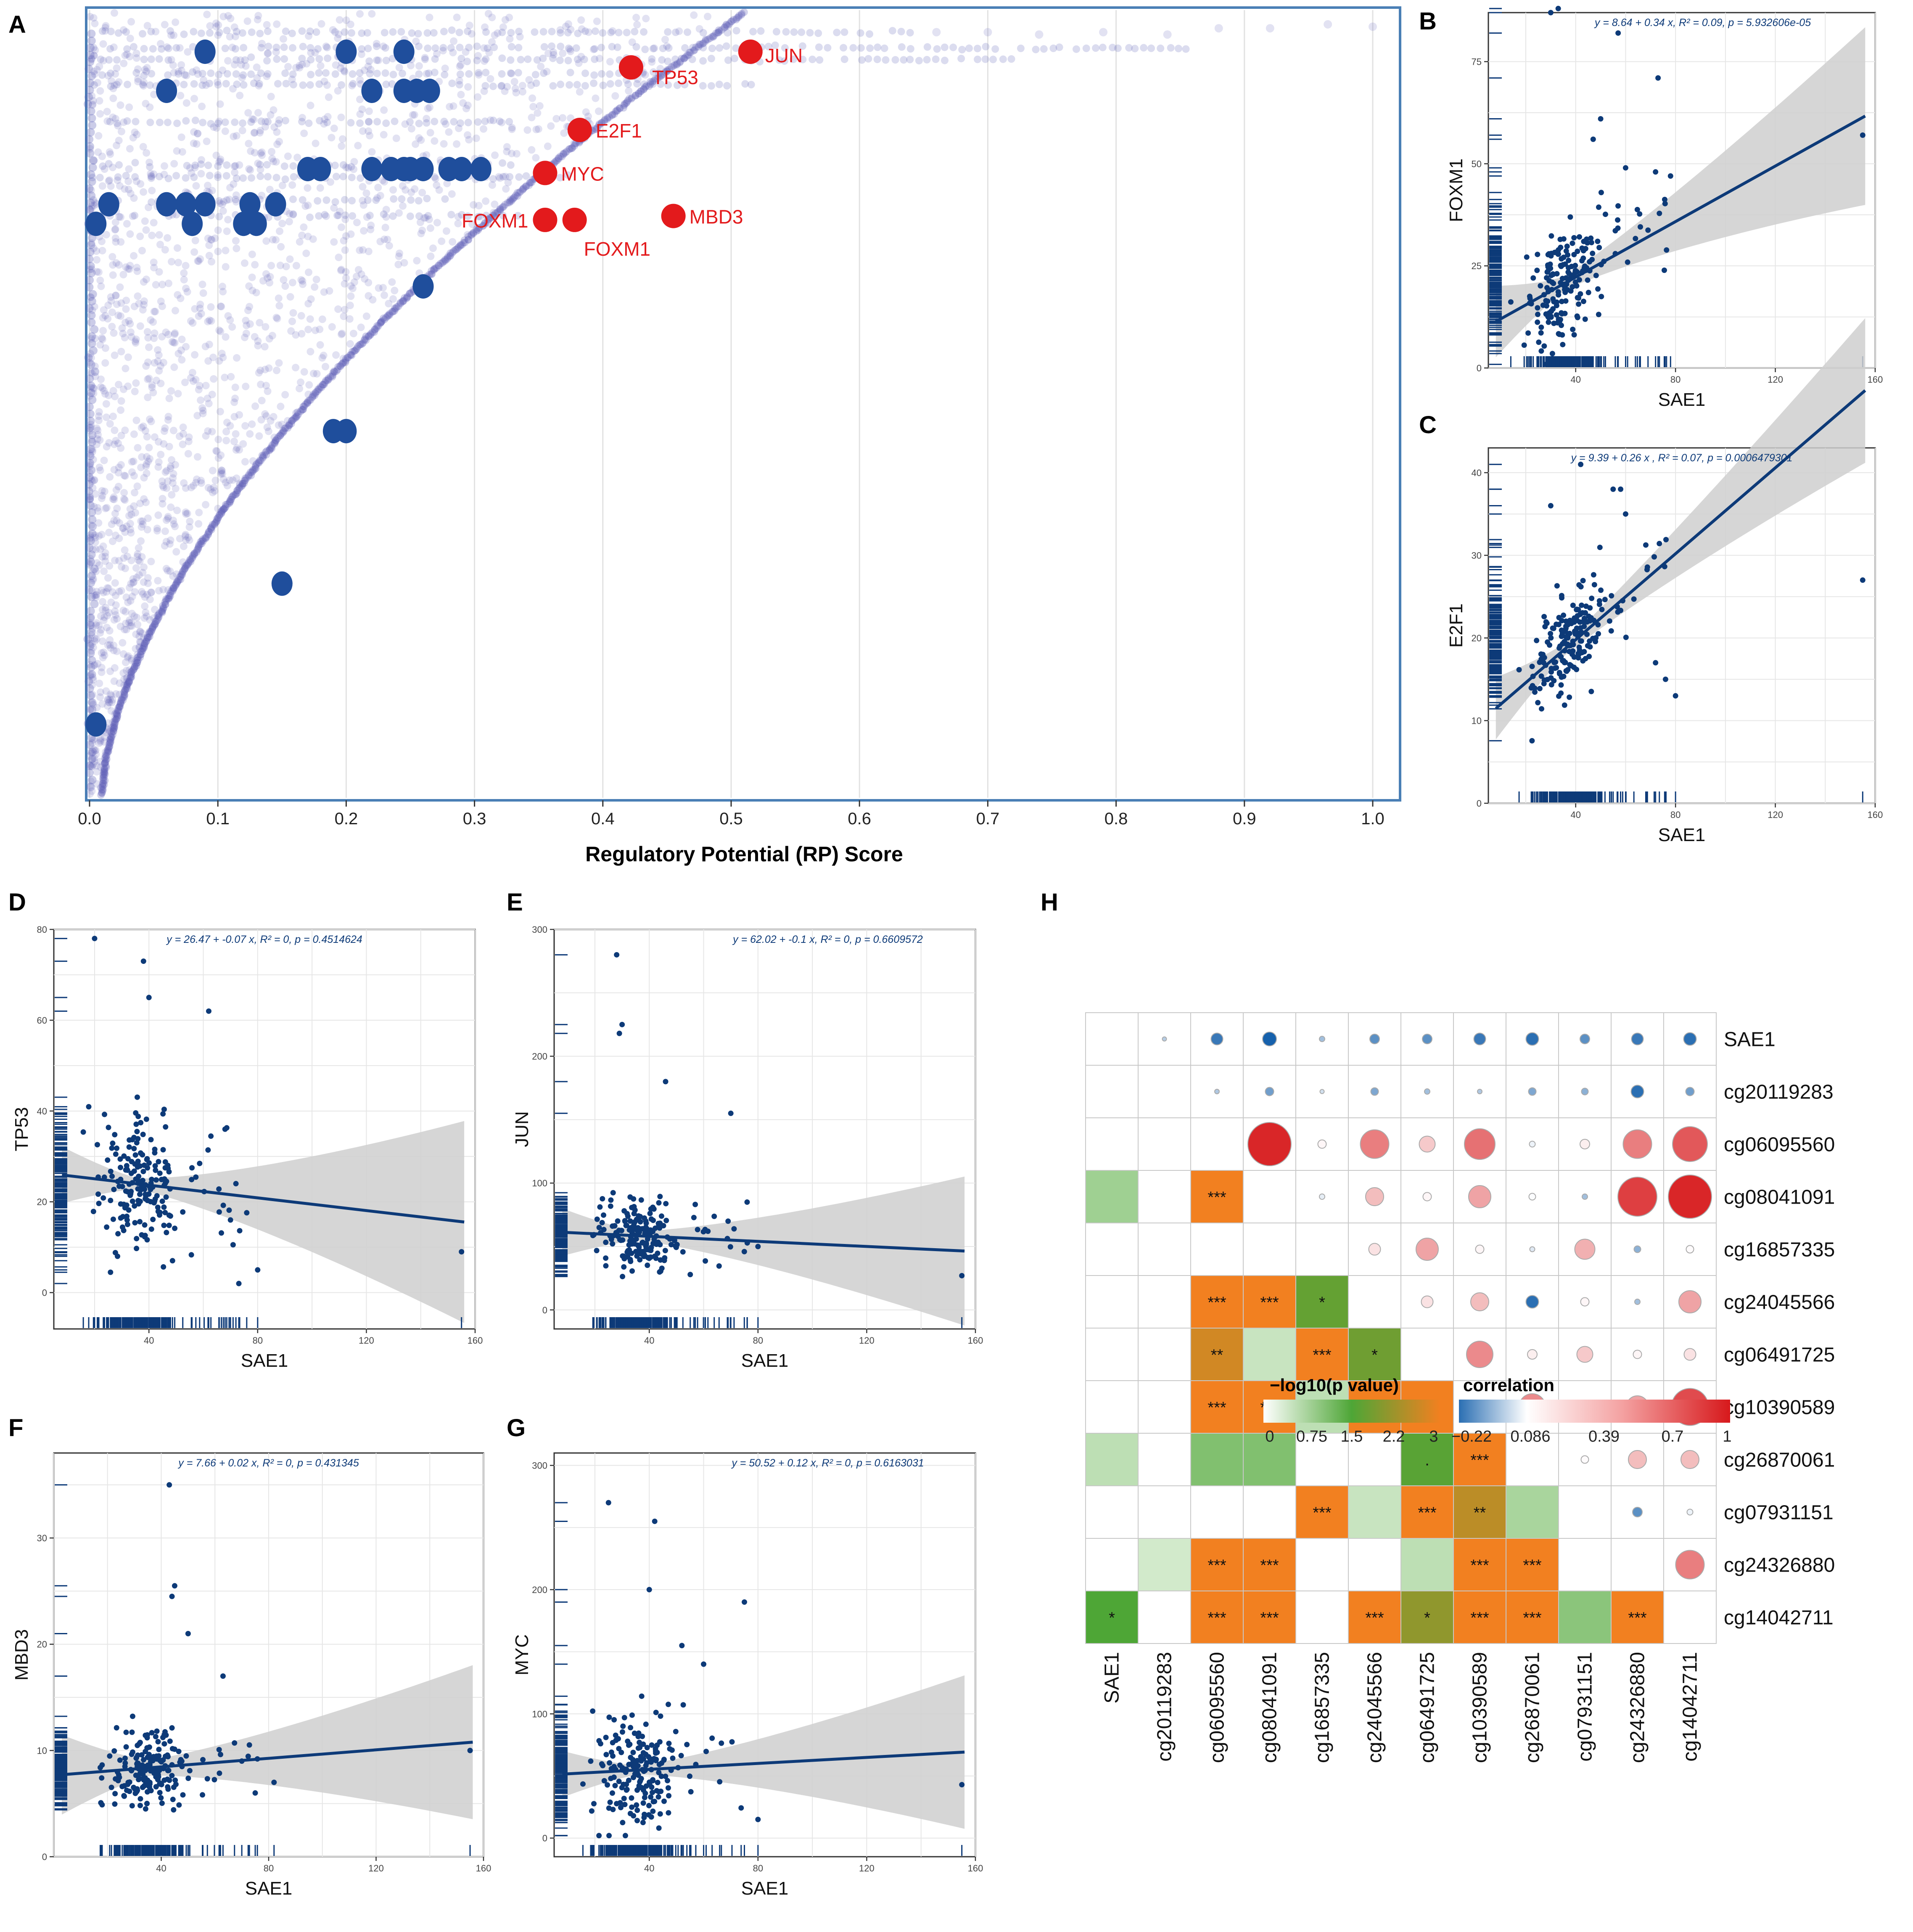 This screenshot has height=1932, width=1913. I want to click on panel-letter-h: H, so click(1049, 902).